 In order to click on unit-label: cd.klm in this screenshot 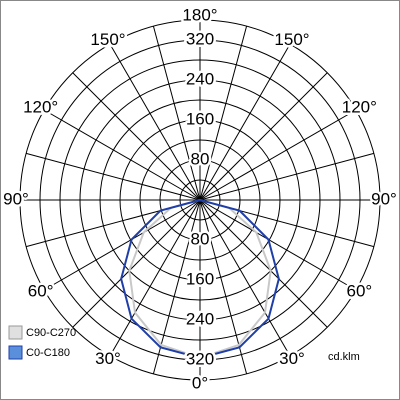, I will do `click(344, 357)`.